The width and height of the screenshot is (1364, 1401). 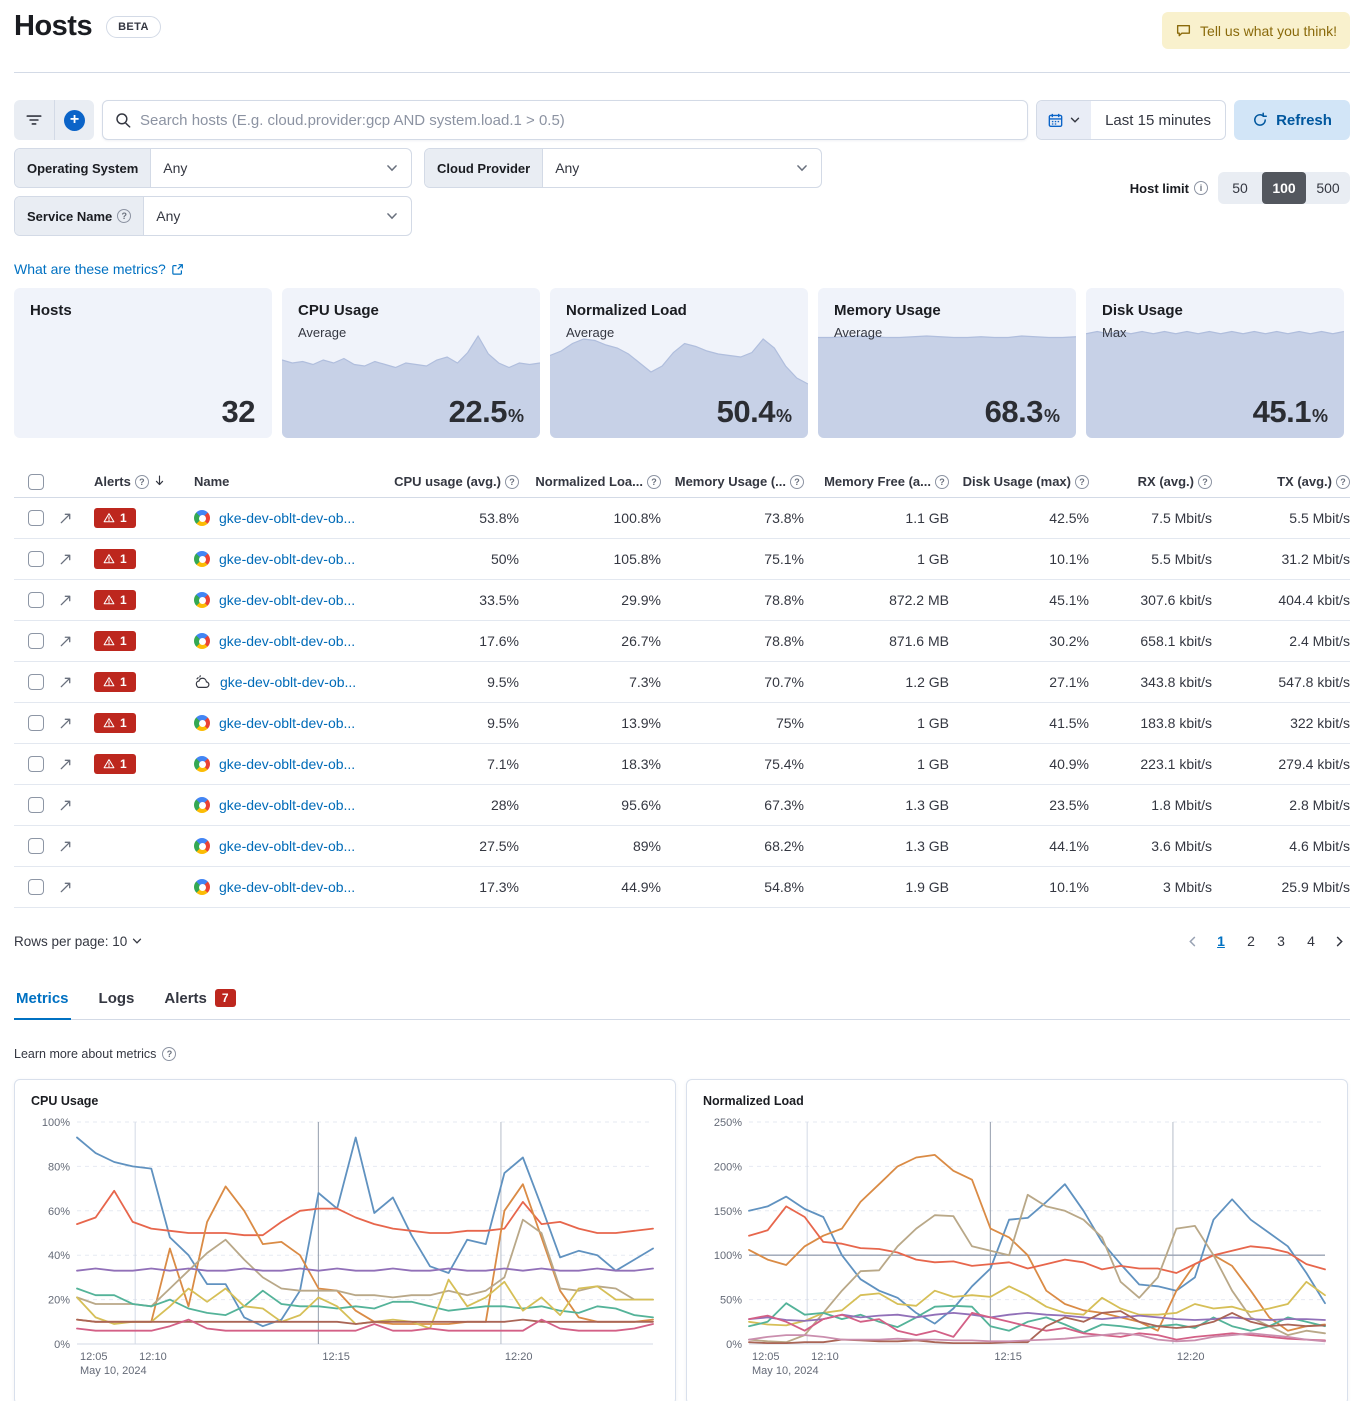 What do you see at coordinates (144, 764) in the screenshot?
I see `alerts-cell: 1` at bounding box center [144, 764].